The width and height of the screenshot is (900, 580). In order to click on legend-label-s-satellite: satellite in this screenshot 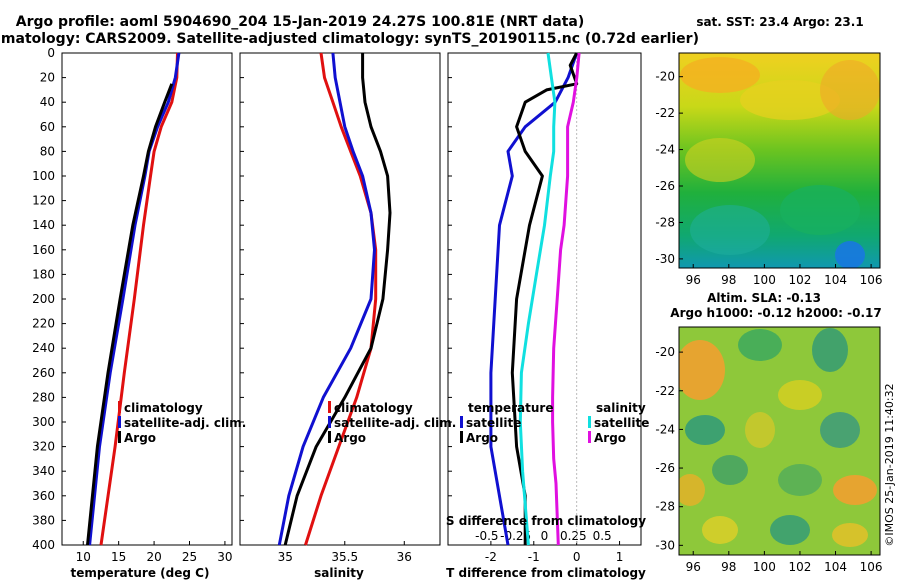, I will do `click(621, 423)`.